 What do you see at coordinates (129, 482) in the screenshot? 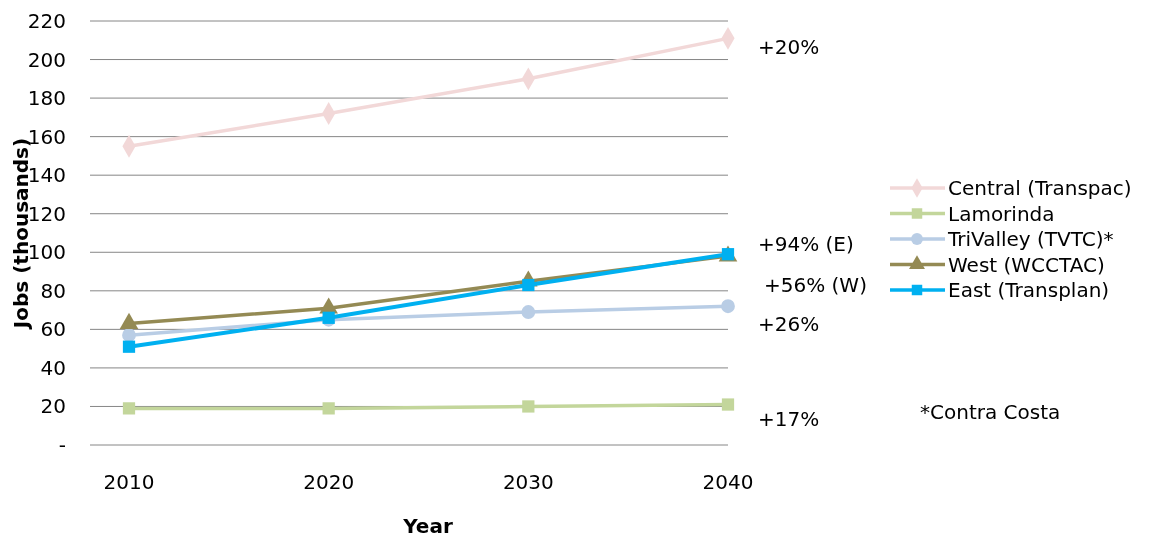
I see `x-tick-label: 2010` at bounding box center [129, 482].